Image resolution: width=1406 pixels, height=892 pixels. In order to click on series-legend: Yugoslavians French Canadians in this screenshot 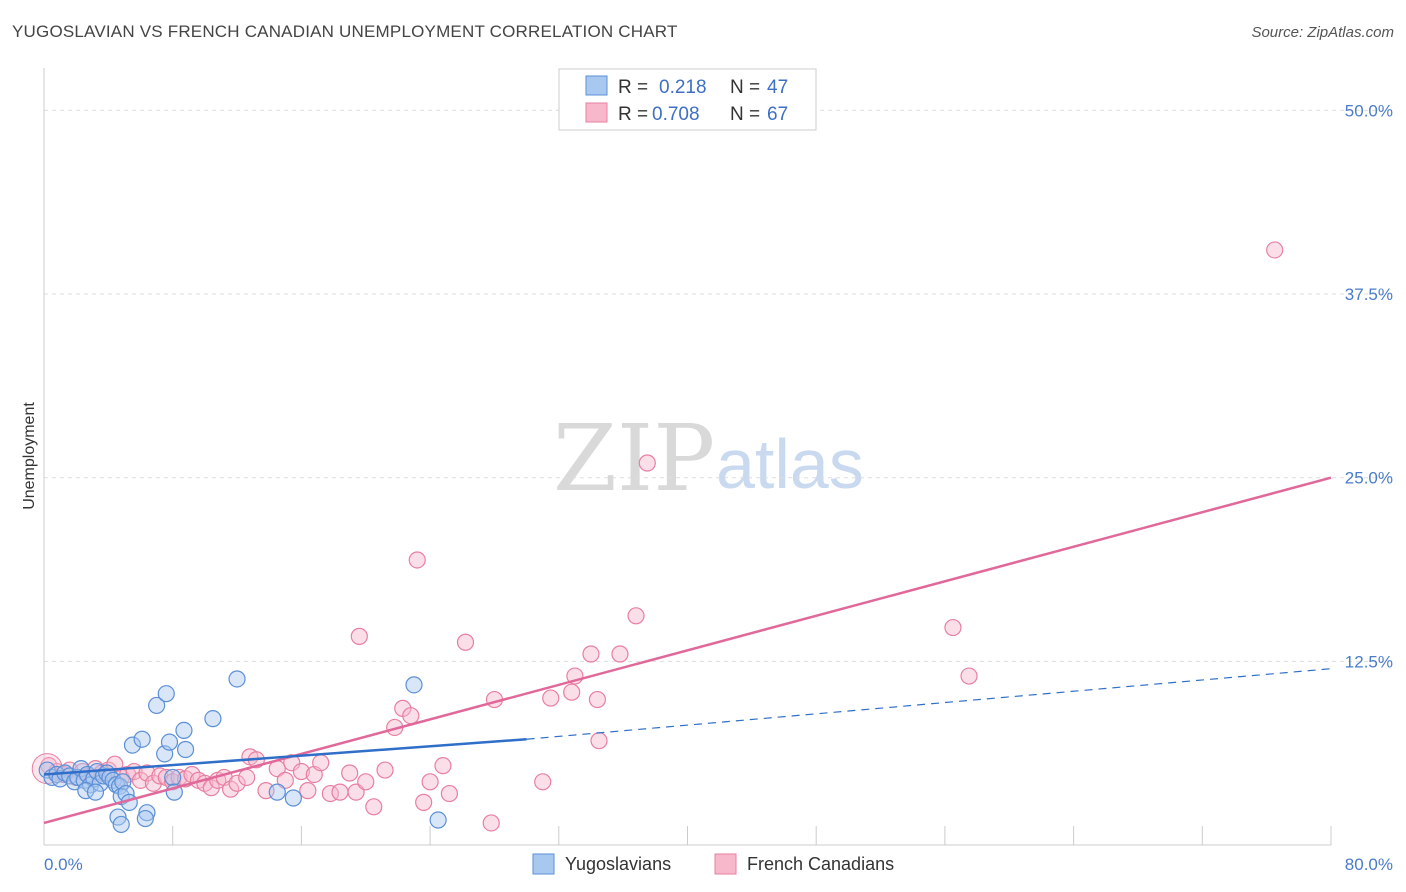, I will do `click(713, 864)`.